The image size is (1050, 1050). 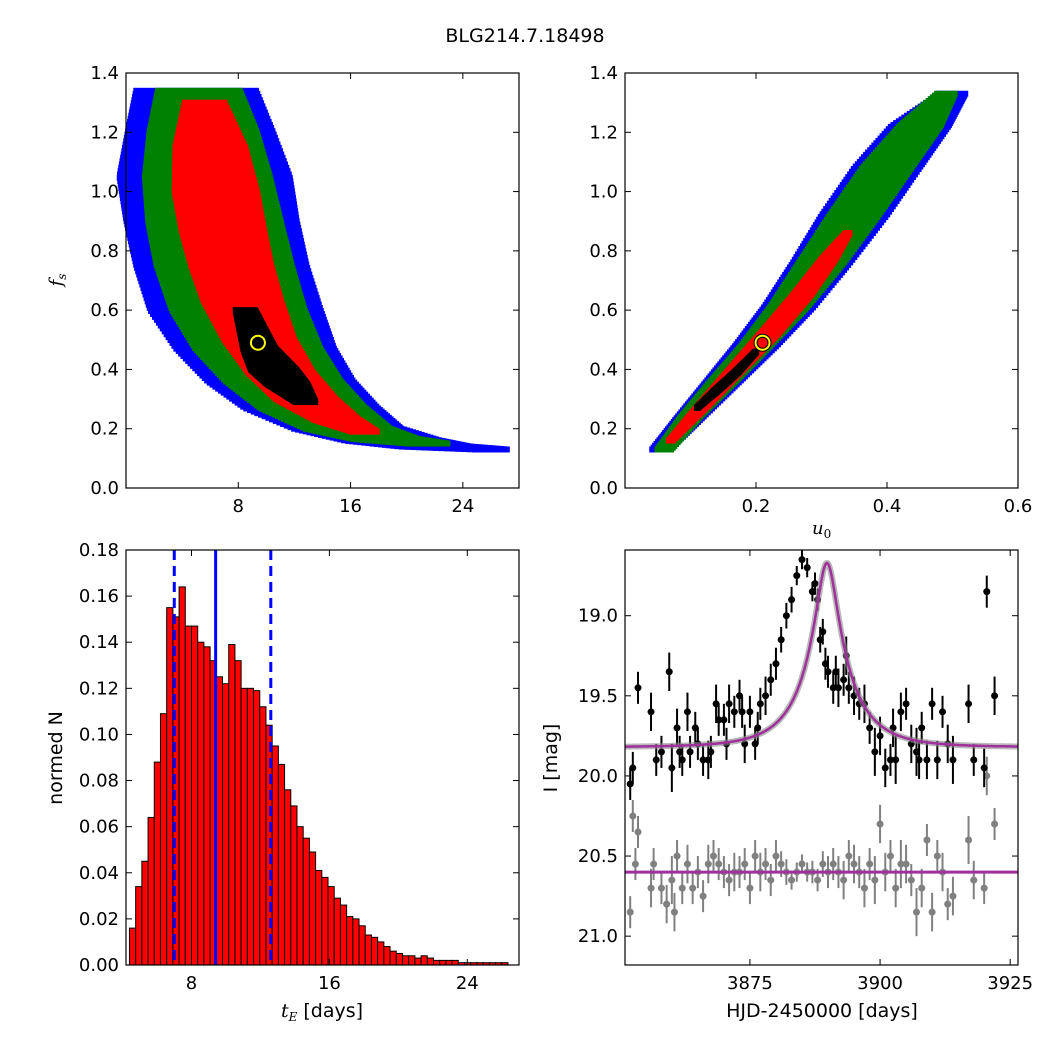 I want to click on x-tick-label-1-0: 0.2, so click(x=756, y=506).